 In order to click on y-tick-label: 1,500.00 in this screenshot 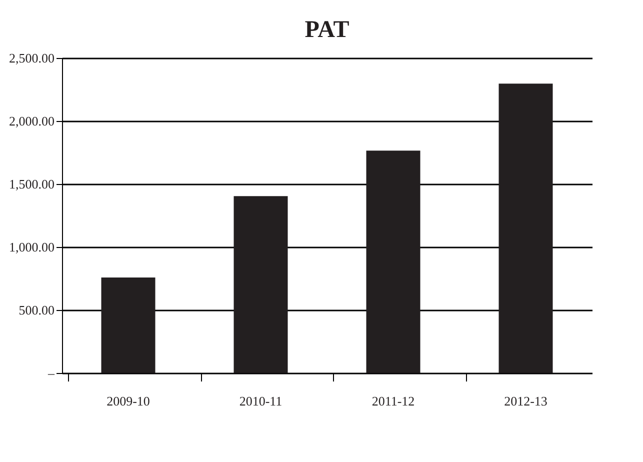, I will do `click(31, 184)`.